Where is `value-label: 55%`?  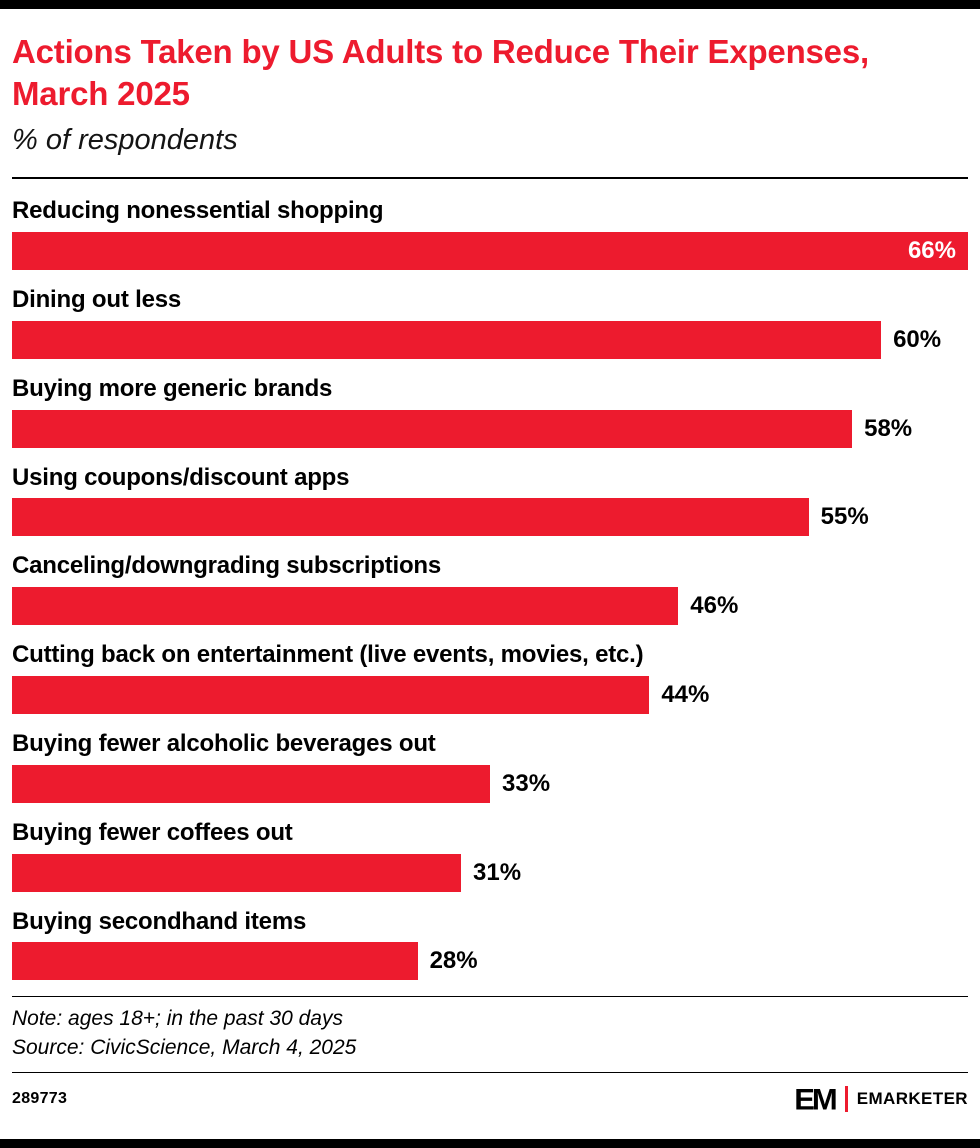 value-label: 55% is located at coordinates (844, 517).